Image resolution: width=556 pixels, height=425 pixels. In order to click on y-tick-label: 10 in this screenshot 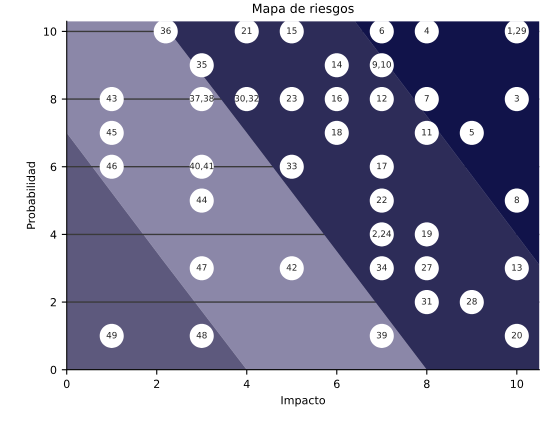, I will do `click(50, 31)`.